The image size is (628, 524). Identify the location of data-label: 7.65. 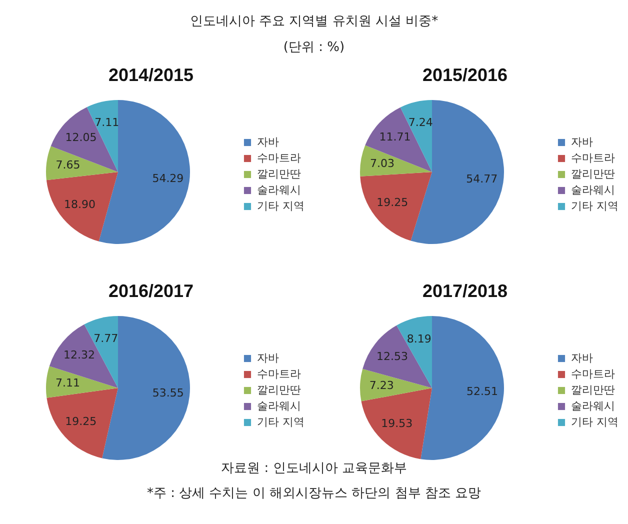
(68, 165).